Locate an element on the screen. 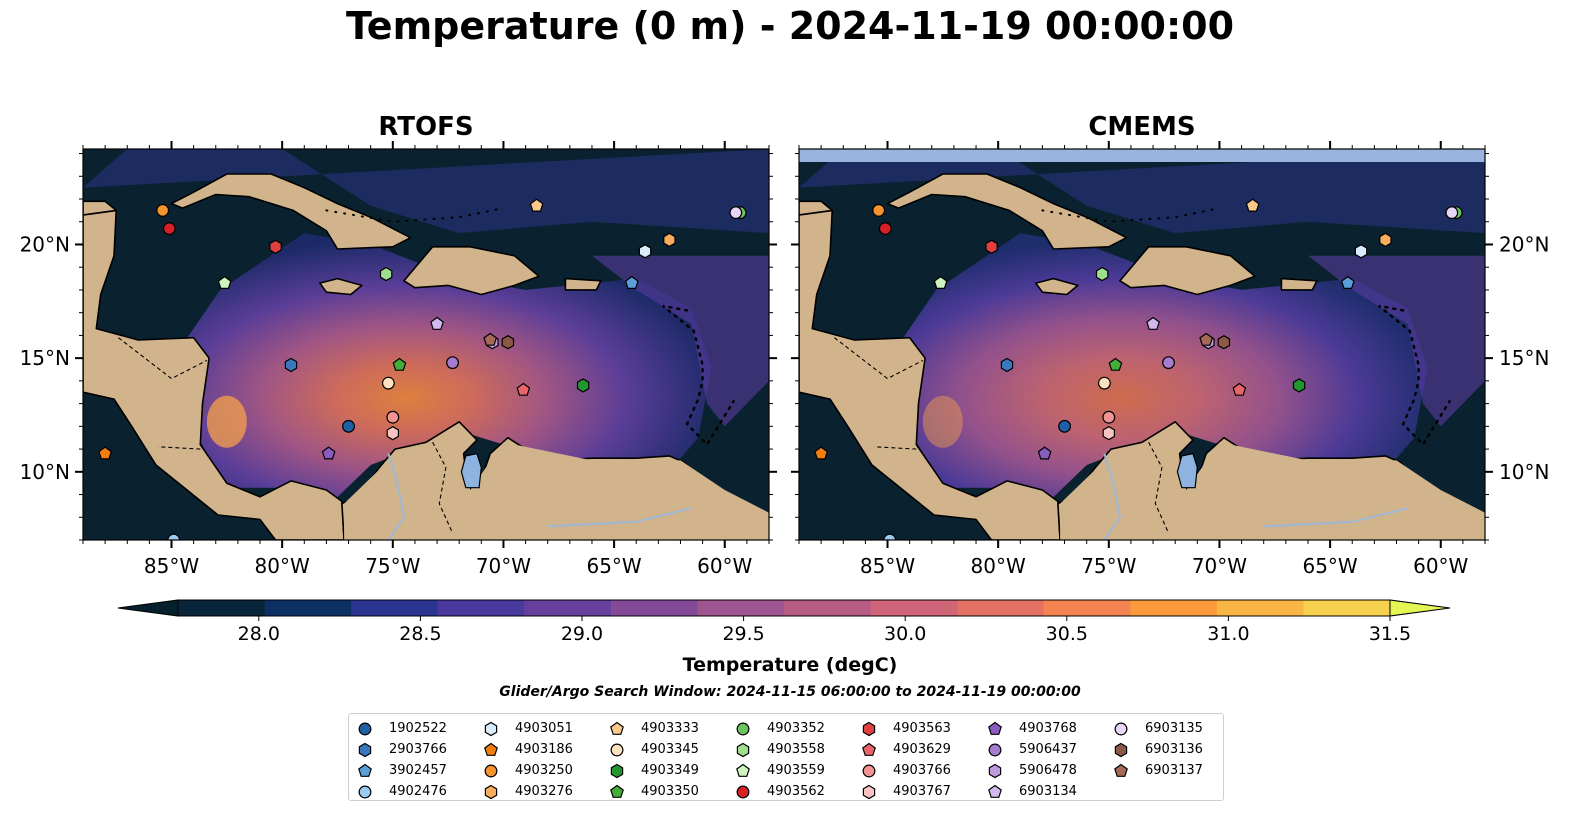 The image size is (1580, 827). colorbar-label: Temperature (degC) is located at coordinates (790, 665).